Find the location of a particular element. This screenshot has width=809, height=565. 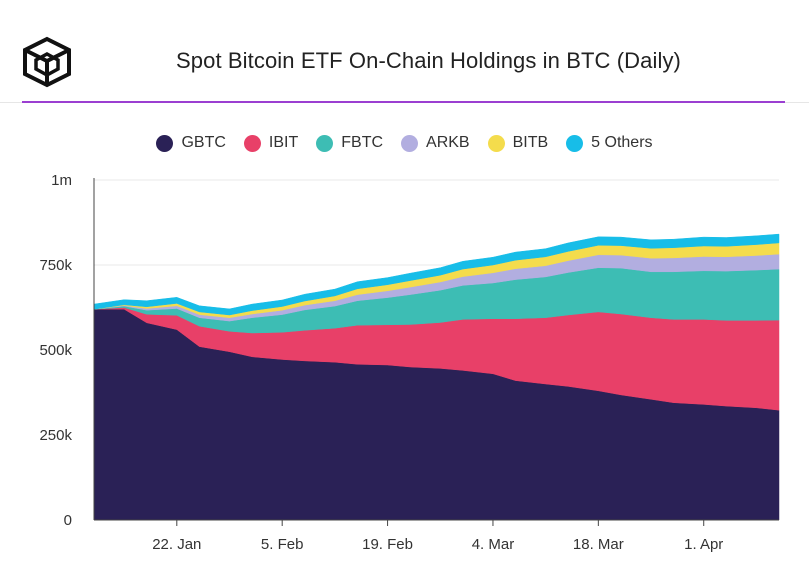

legend-item: GBTC is located at coordinates (191, 143).